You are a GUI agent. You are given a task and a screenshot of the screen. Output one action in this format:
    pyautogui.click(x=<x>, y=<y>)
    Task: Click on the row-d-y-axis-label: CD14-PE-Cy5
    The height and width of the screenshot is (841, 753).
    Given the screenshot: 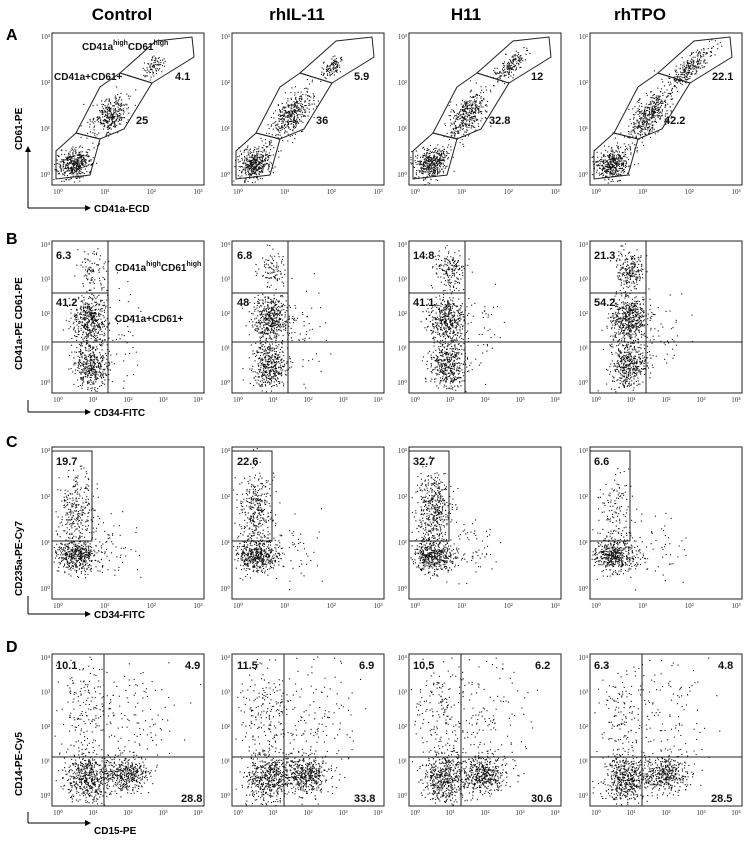 What is the action you would take?
    pyautogui.click(x=19, y=764)
    